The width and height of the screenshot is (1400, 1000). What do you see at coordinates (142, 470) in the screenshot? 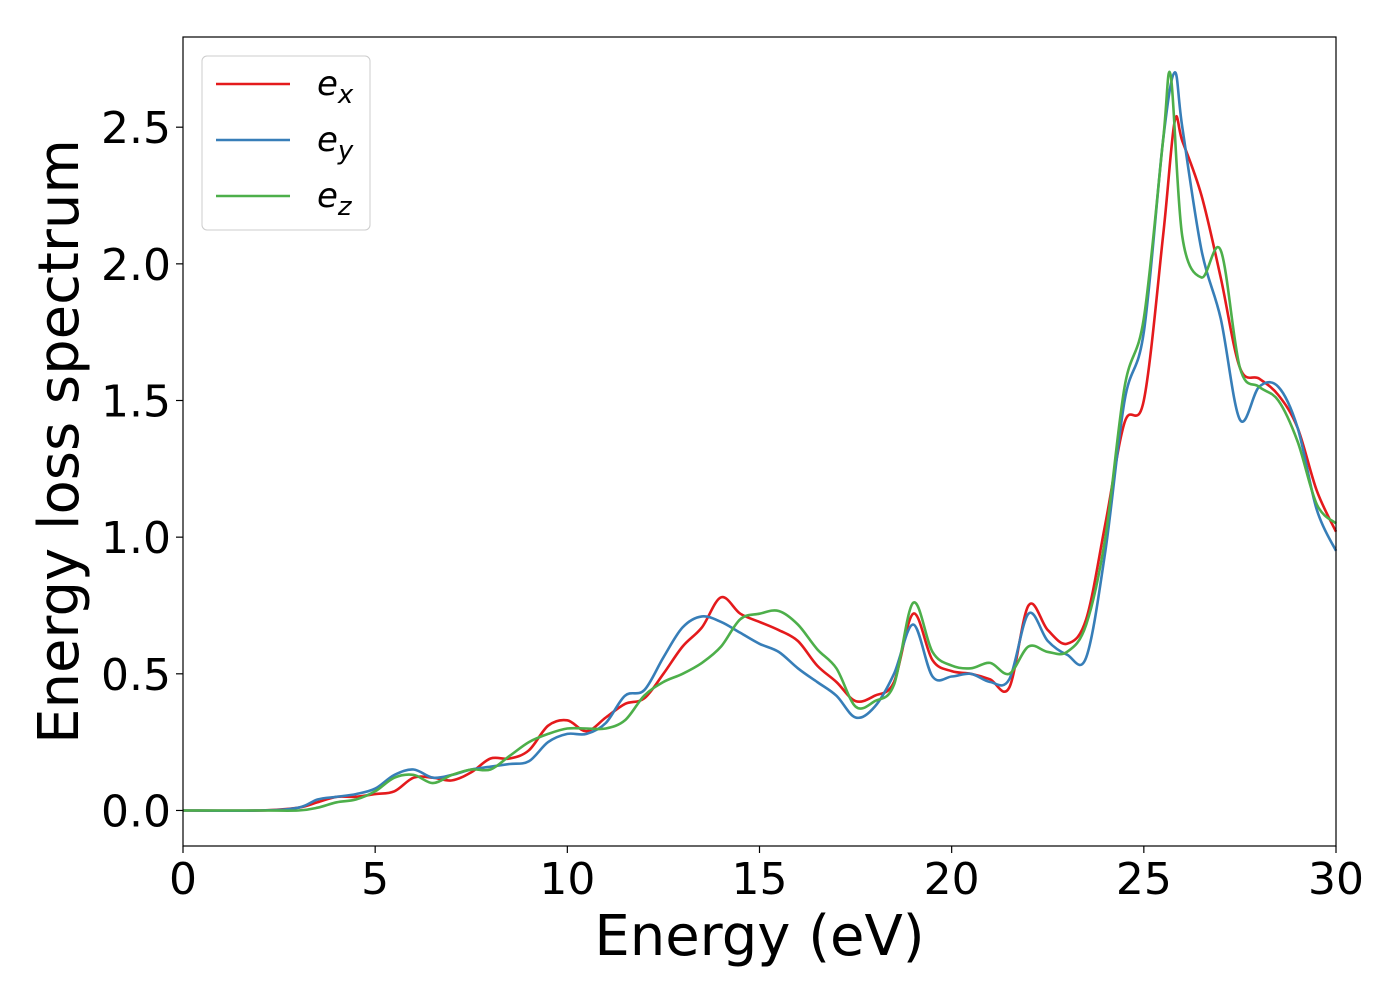
I see `y-axis: 0.0 0.5 1.0 1.5 2.0 2.5` at bounding box center [142, 470].